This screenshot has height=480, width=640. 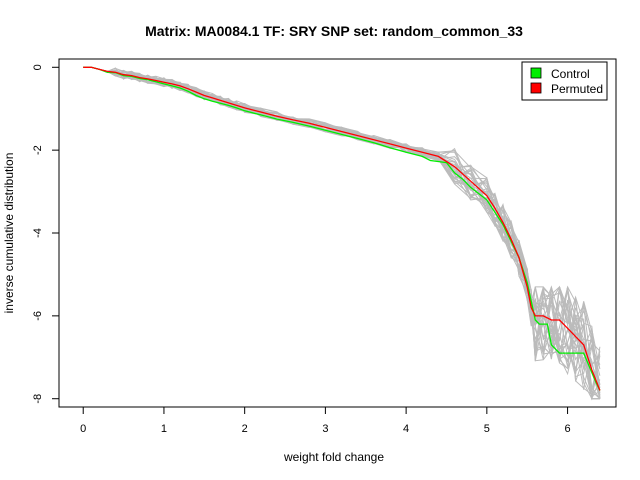 I want to click on x-tick-label: 5, so click(x=487, y=429).